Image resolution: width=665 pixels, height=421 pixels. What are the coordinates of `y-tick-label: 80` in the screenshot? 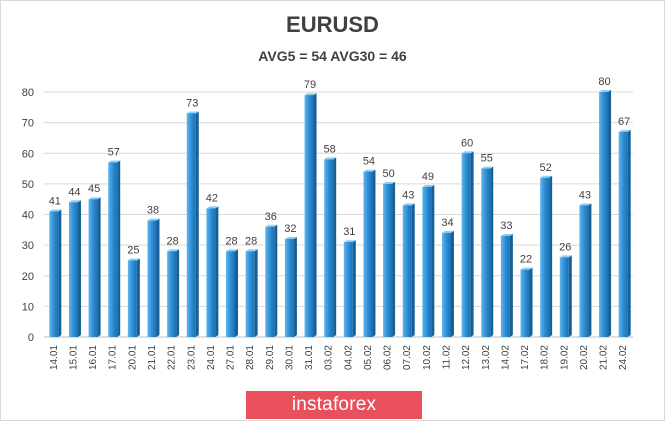 It's located at (28, 93).